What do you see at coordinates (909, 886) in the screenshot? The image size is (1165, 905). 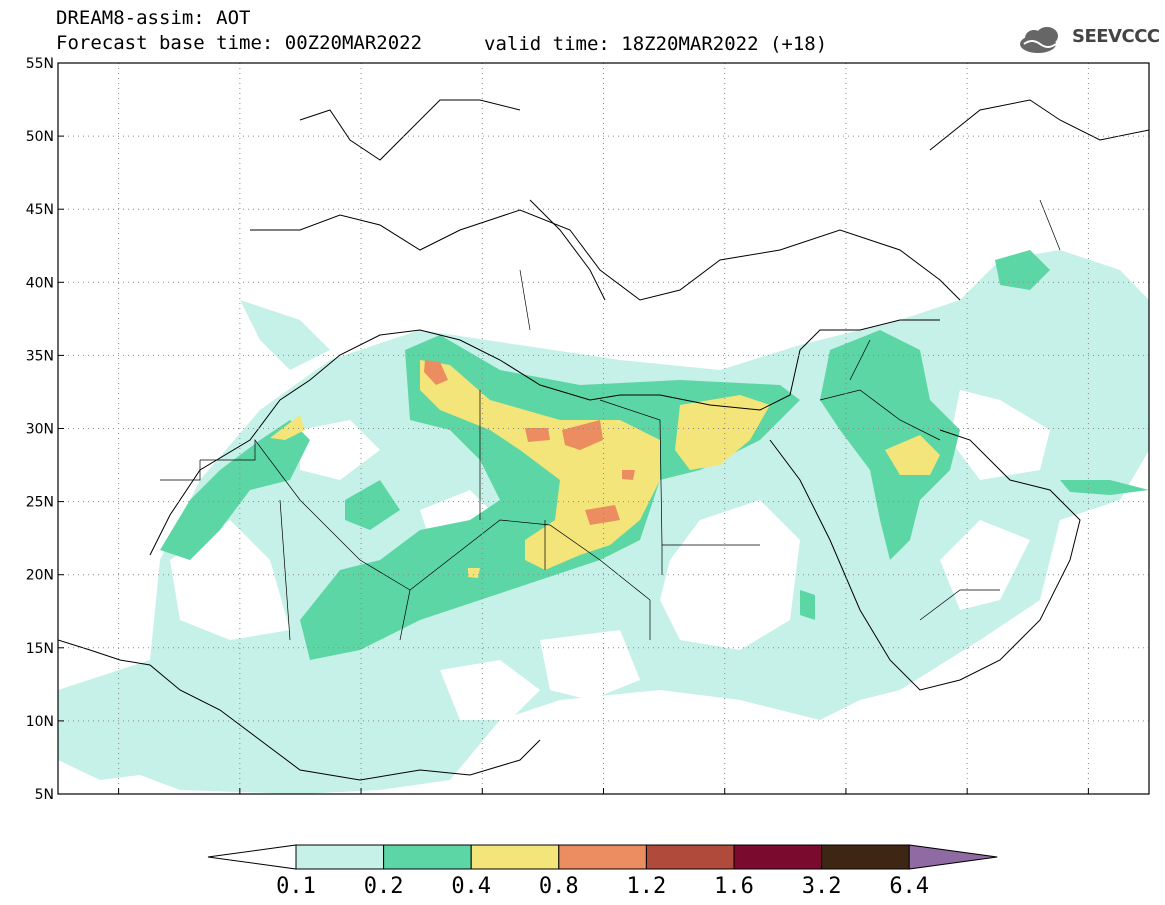 I see `colorbar-label: 6.4` at bounding box center [909, 886].